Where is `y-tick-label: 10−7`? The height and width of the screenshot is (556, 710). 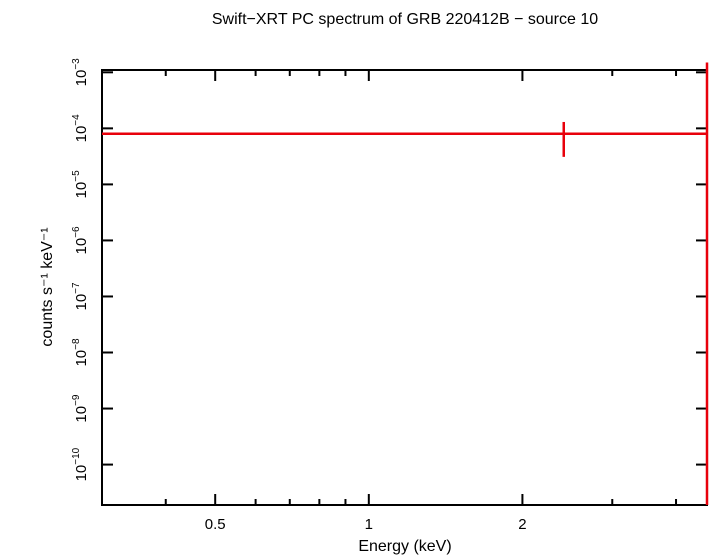 y-tick-label: 10−7 is located at coordinates (80, 296).